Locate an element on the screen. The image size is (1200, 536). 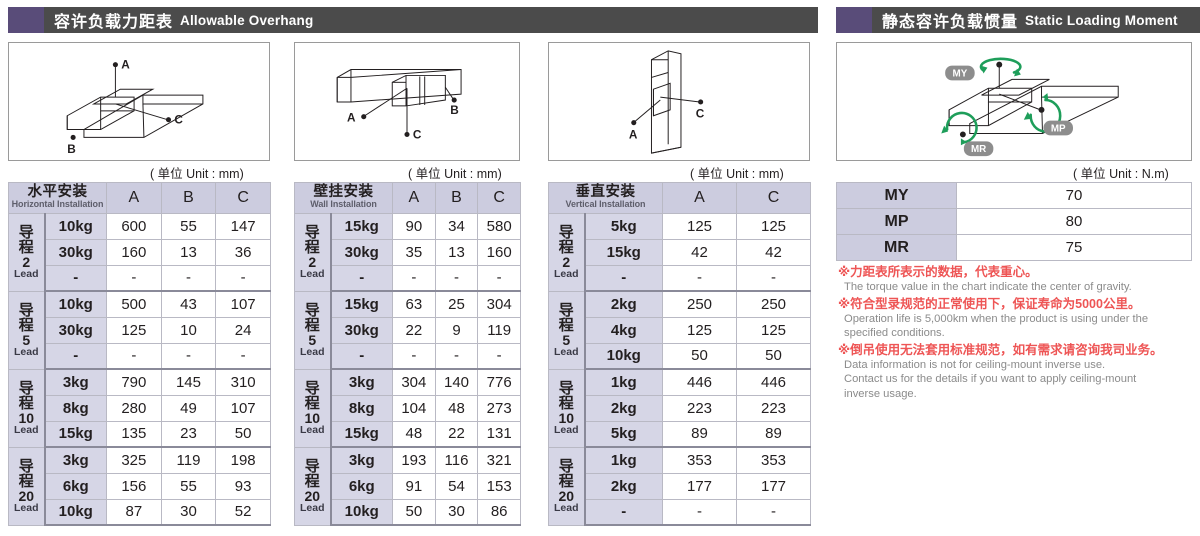
value-cell-c: 119 is located at coordinates (499, 330).